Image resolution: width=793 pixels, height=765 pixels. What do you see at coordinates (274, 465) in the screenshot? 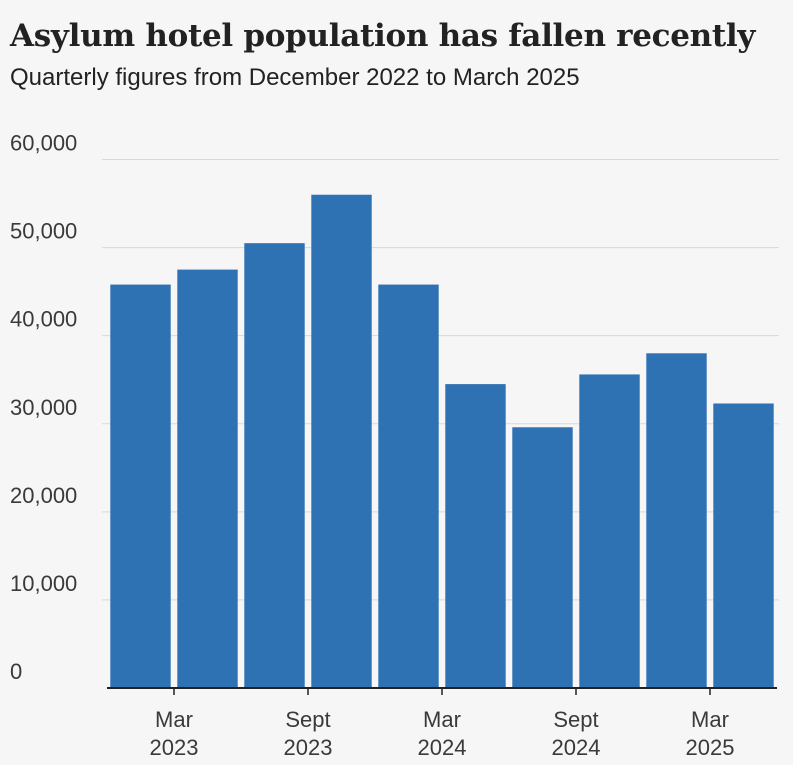
I see `bar-jun-2023` at bounding box center [274, 465].